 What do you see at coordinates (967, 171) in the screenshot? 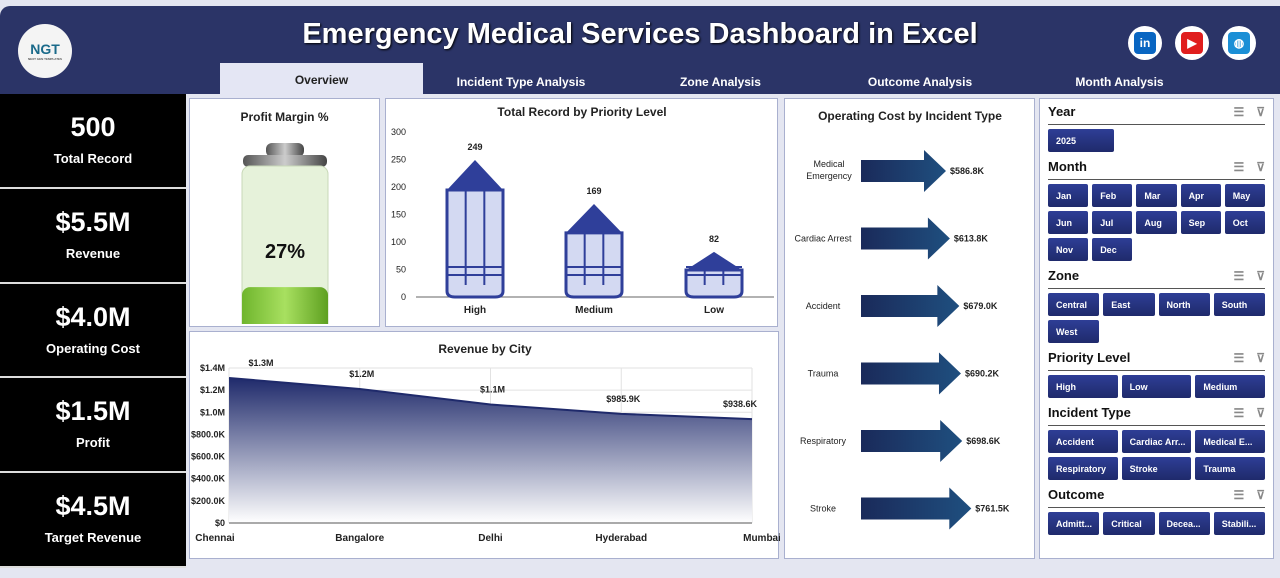
I see `data-label: $586.8K` at bounding box center [967, 171].